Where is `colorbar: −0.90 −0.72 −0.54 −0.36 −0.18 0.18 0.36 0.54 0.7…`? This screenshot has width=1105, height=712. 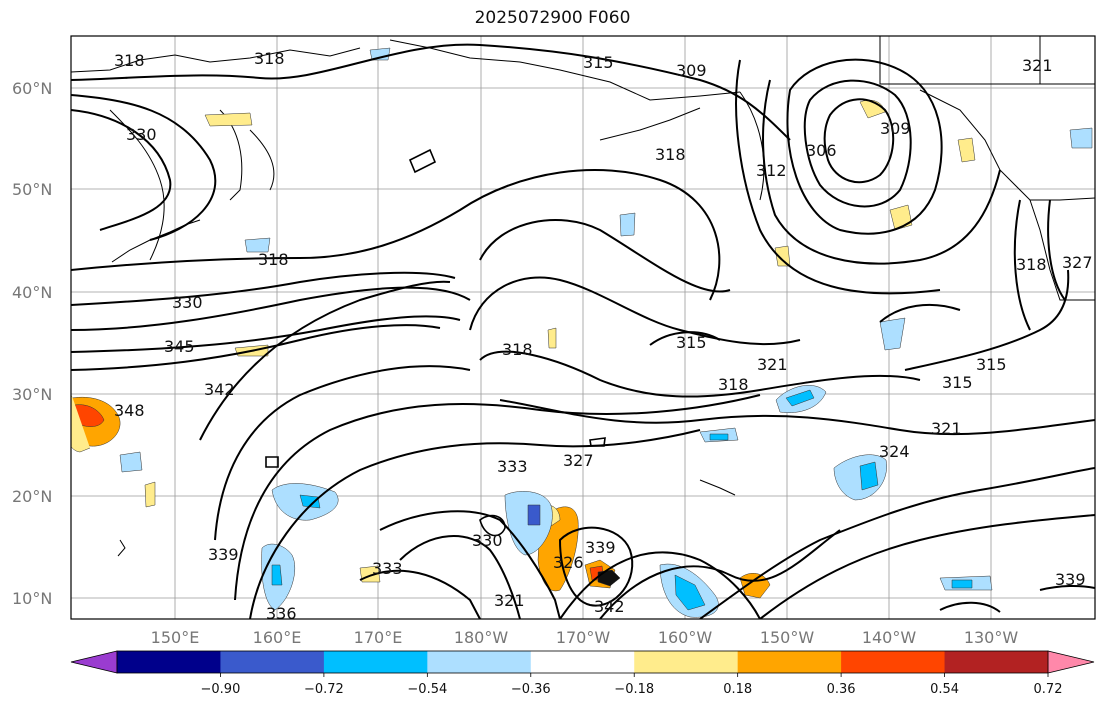
colorbar: −0.90 −0.72 −0.54 −0.36 −0.18 0.18 0.36 0.54 0.7… is located at coordinates (582, 673).